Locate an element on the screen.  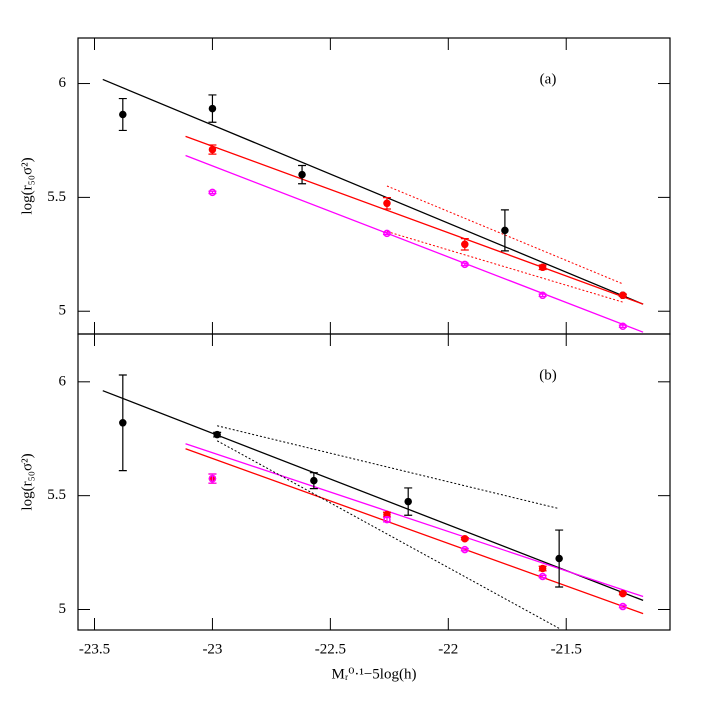
x-tick-label: -22 is located at coordinates (448, 649).